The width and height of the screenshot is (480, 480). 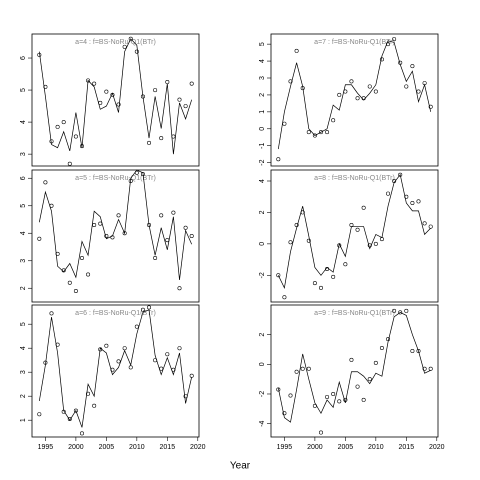 What do you see at coordinates (354, 42) in the screenshot?
I see `panel-title: a=7 : f=BS-NoRu-Q1(BTr)` at bounding box center [354, 42].